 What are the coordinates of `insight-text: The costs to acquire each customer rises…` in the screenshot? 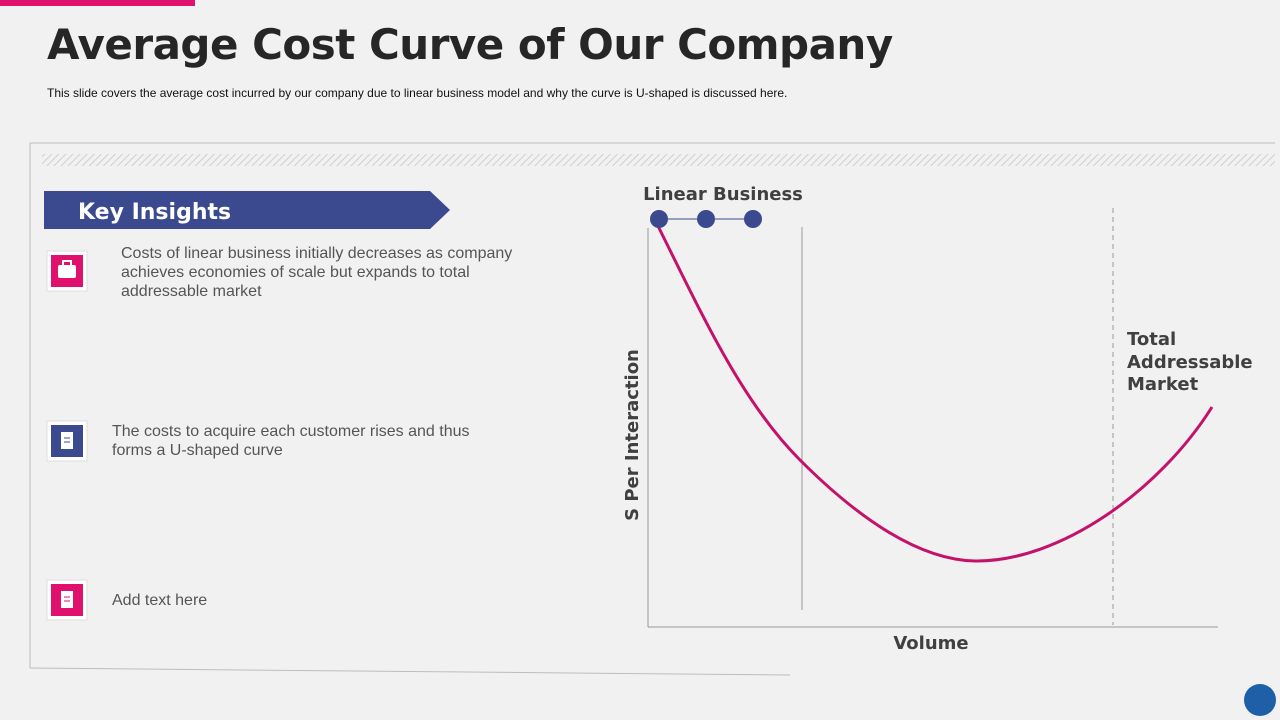 It's located at (291, 441).